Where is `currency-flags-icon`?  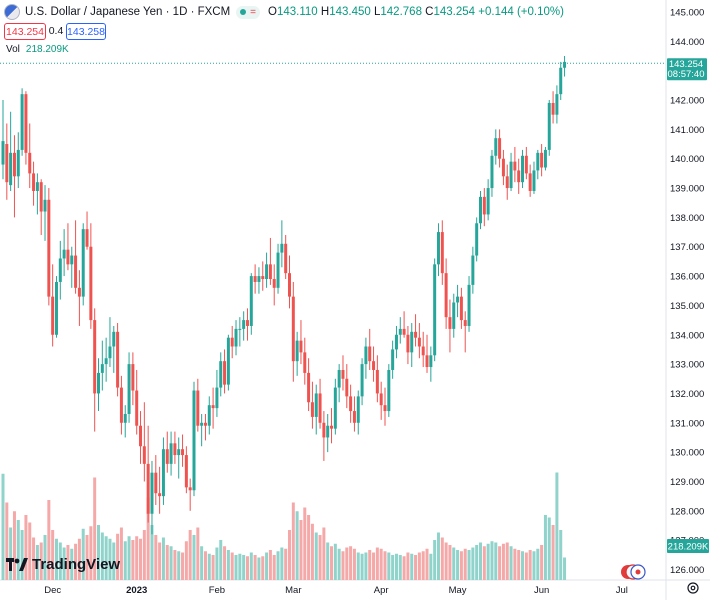 currency-flags-icon is located at coordinates (633, 572).